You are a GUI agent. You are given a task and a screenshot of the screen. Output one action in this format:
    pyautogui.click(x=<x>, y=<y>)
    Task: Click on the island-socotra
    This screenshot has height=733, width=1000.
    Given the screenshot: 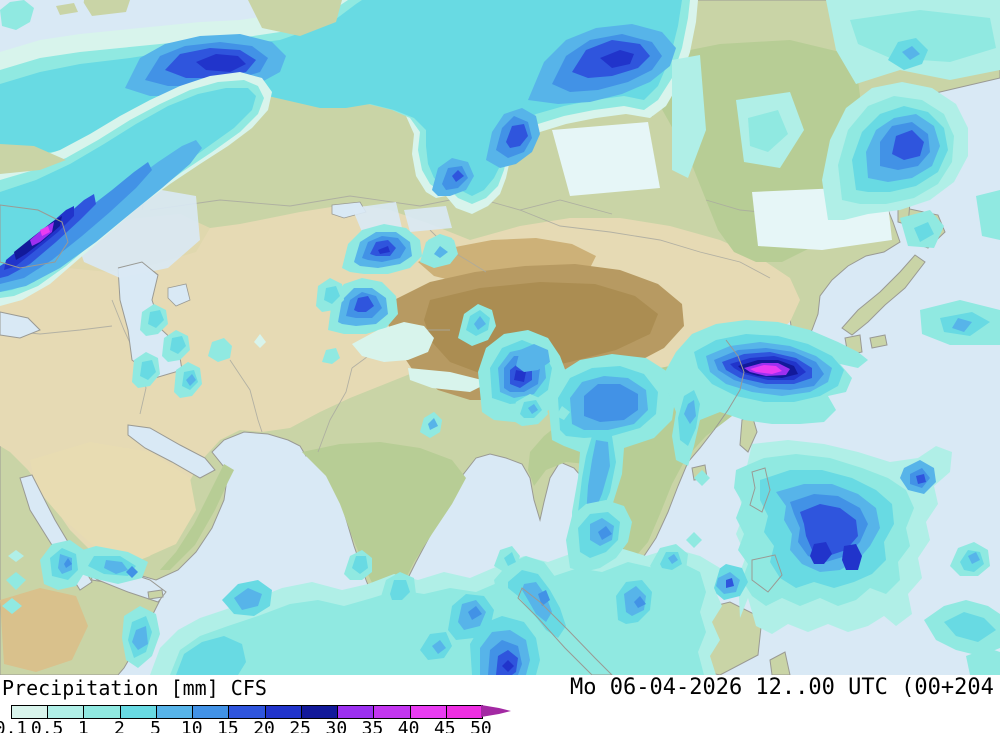 What is the action you would take?
    pyautogui.click(x=155, y=594)
    